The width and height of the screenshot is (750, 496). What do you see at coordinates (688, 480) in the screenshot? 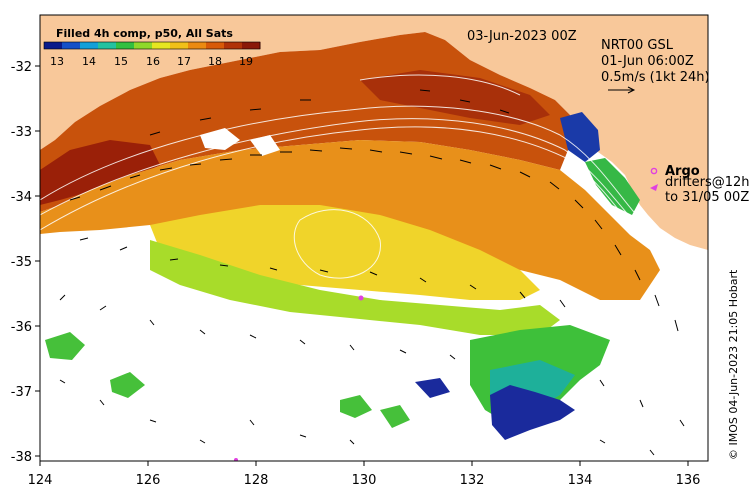
I see `x-tick-label: 136` at bounding box center [688, 480].